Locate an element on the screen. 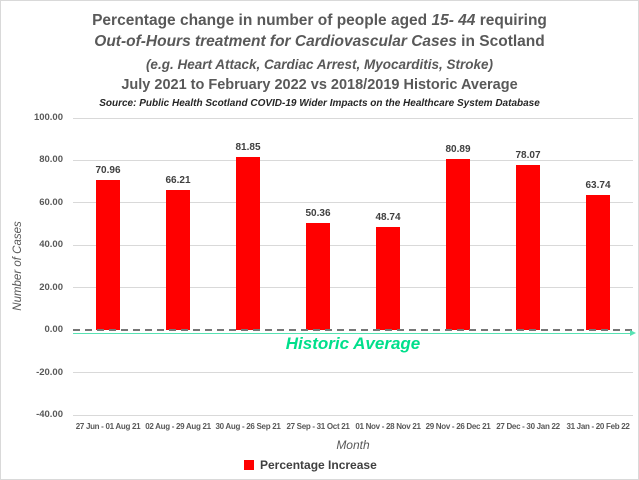  x-tick-label: 31 Jan - 20 Feb 22 is located at coordinates (598, 426).